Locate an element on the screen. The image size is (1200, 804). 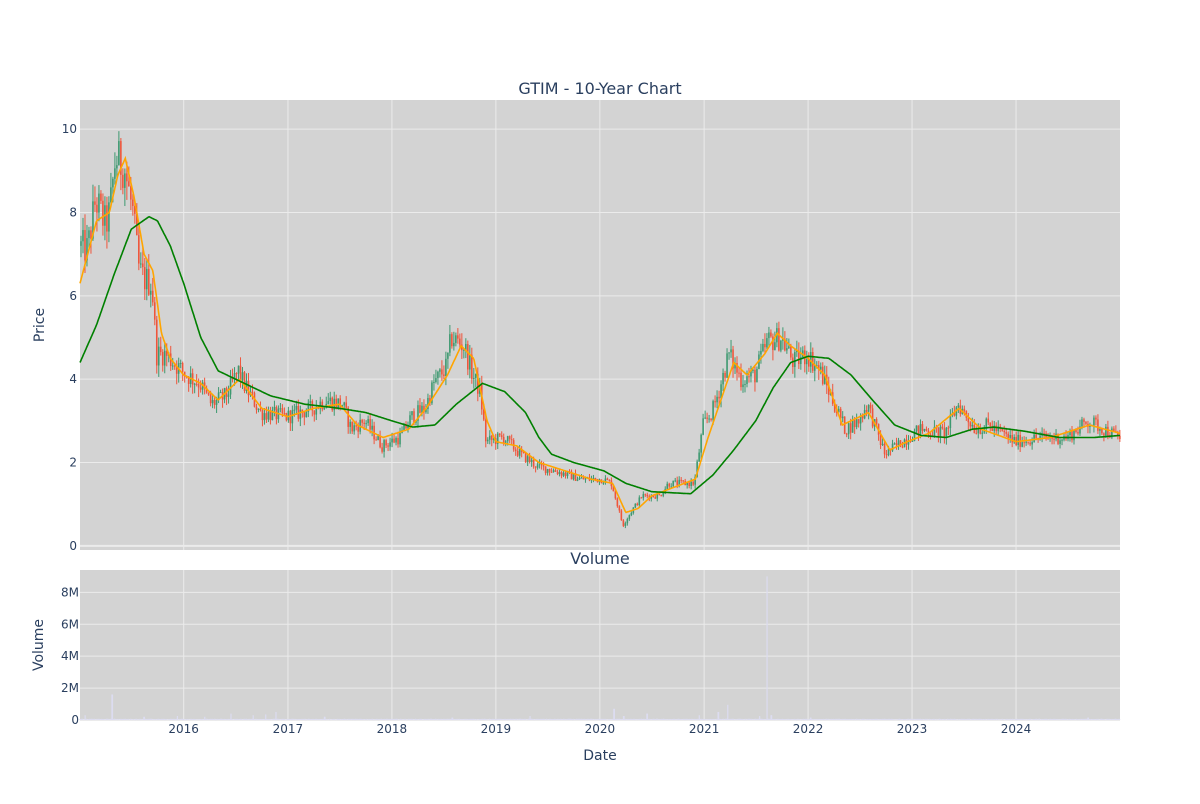
volume-tick-label: 8M is located at coordinates (70, 592).